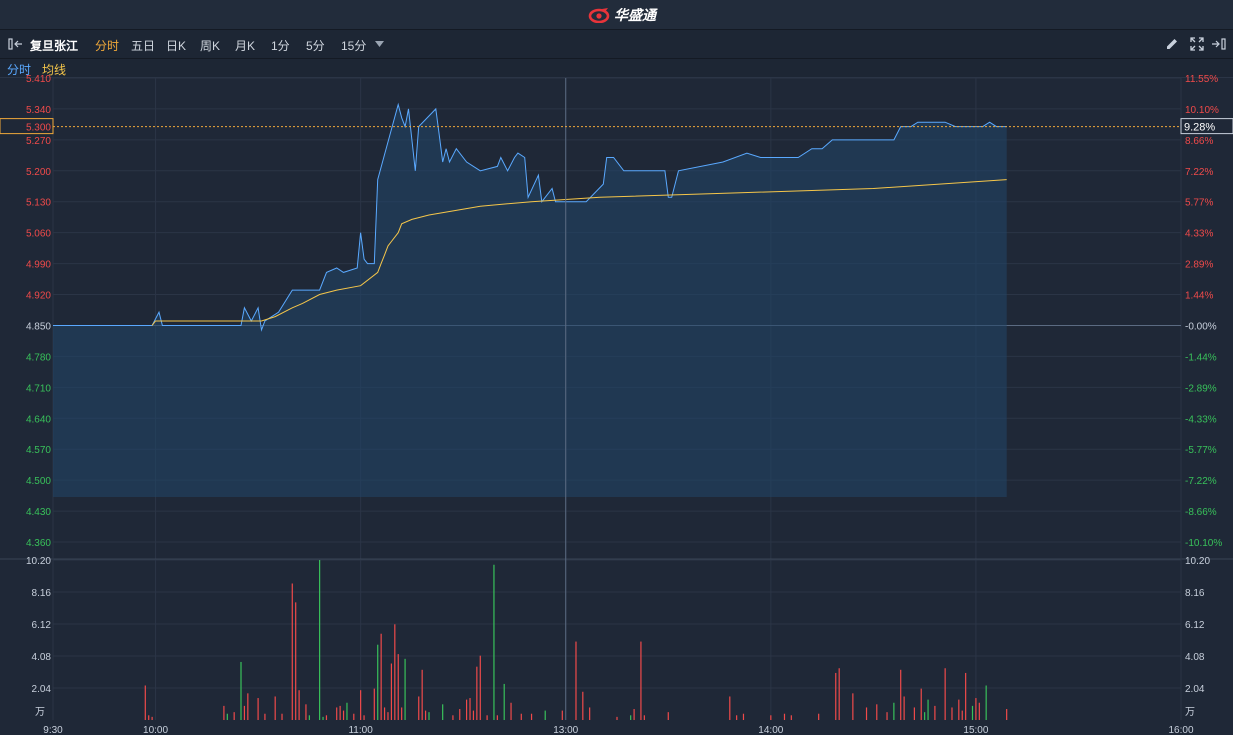 This screenshot has height=735, width=1233. What do you see at coordinates (38, 388) in the screenshot?
I see `price-tick-label: 4.710` at bounding box center [38, 388].